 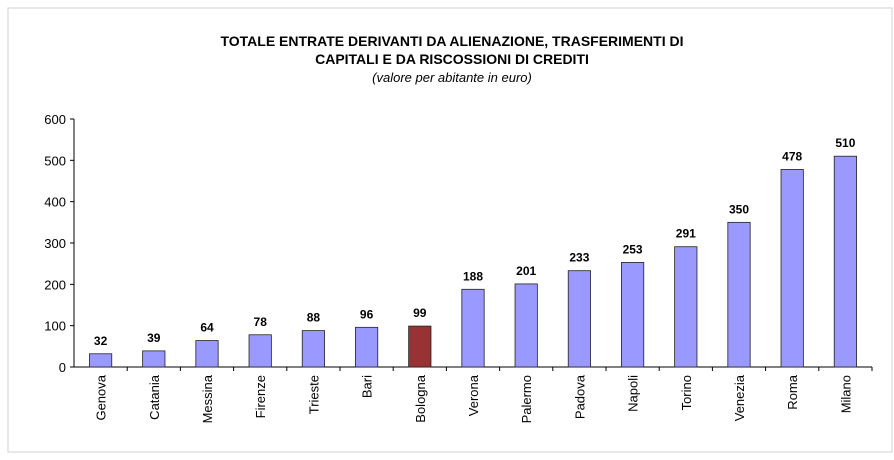 I want to click on chart-subtitle: (valore per abitante in euro), so click(x=452, y=77).